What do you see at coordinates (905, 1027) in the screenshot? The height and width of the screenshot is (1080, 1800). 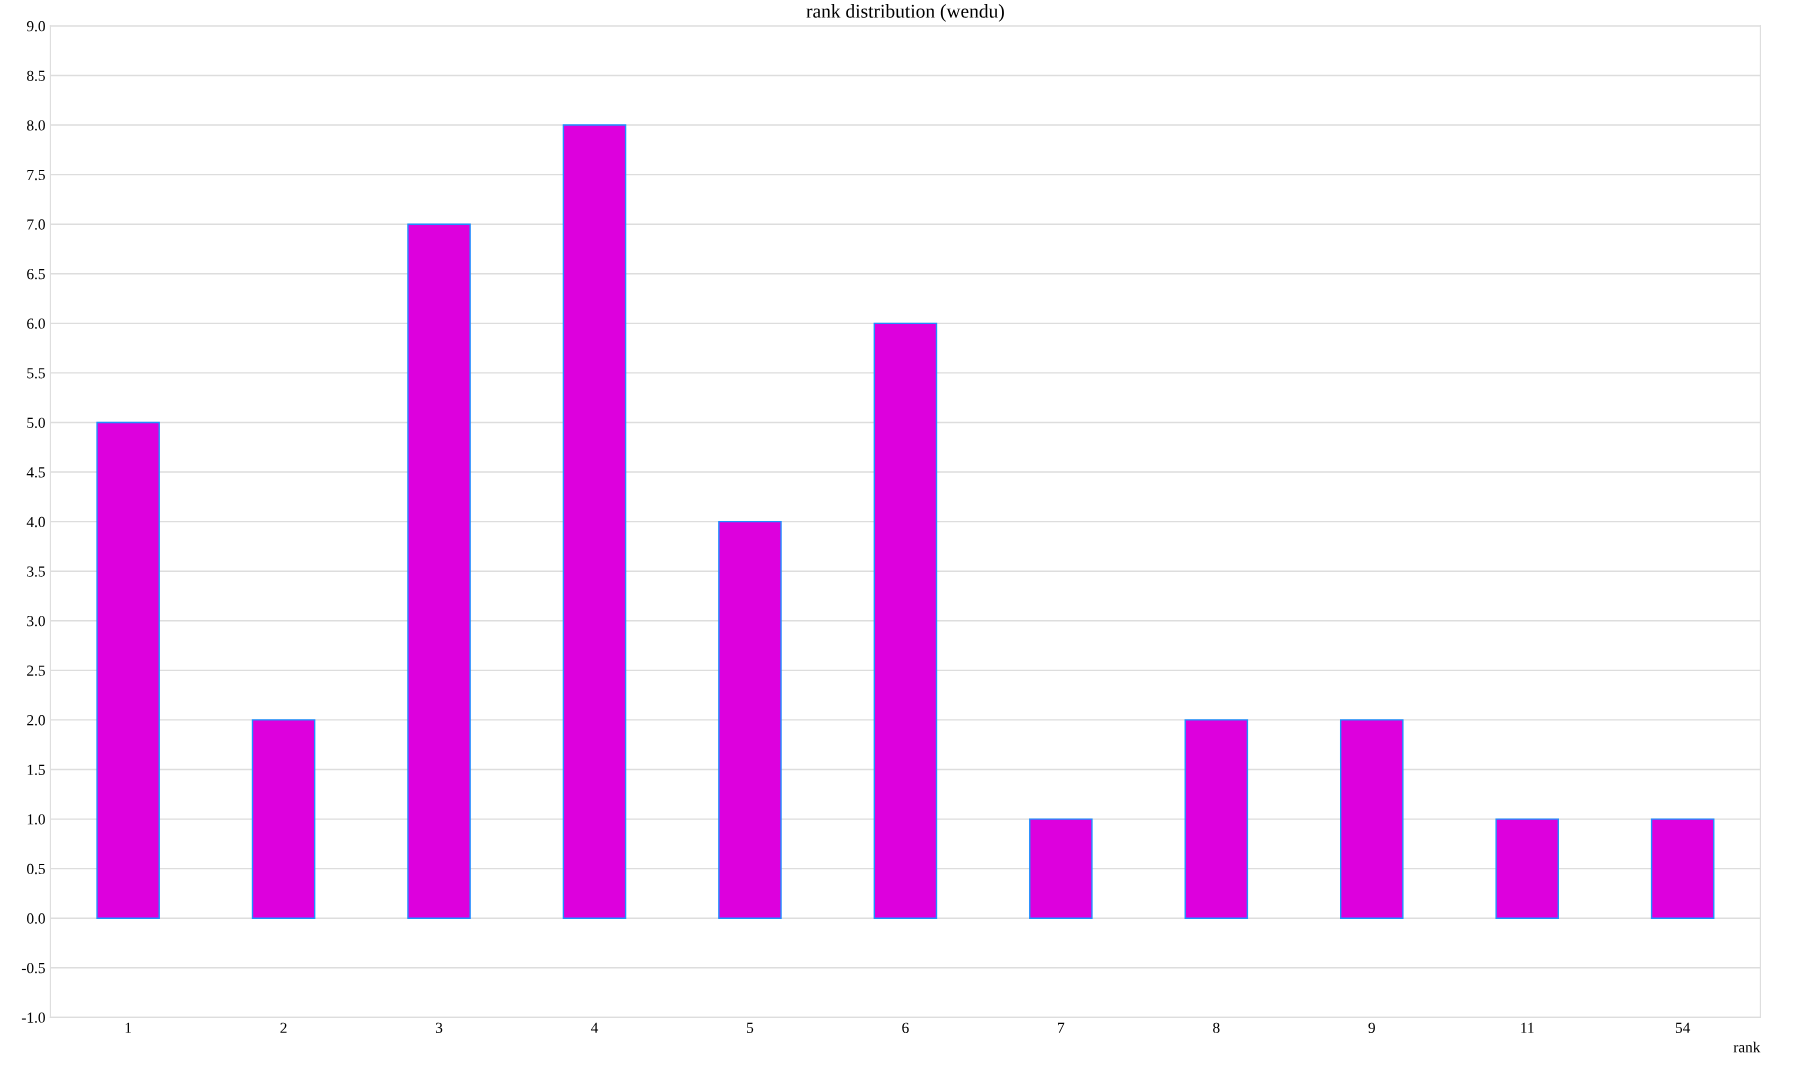 I see `x-tick-label: 6` at bounding box center [905, 1027].